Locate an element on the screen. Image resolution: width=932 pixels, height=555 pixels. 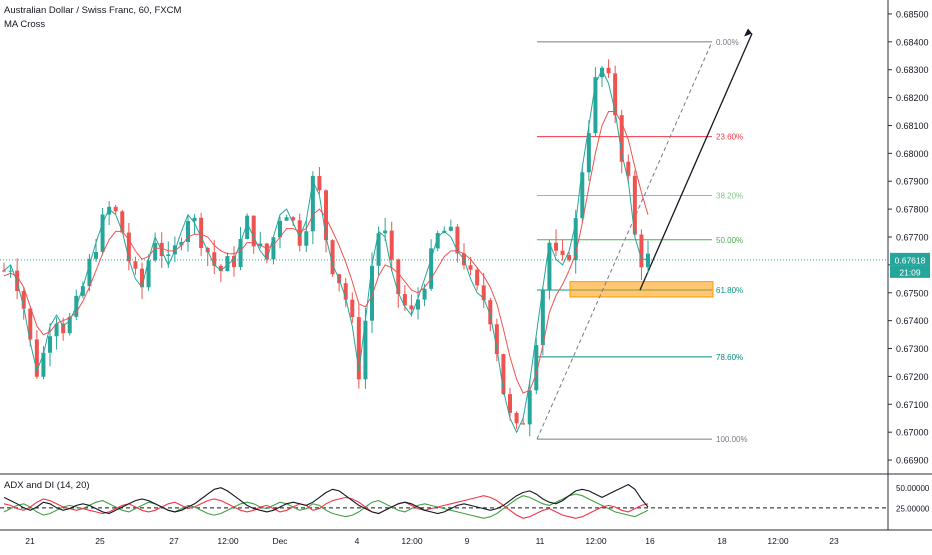
x-tick-label: 25 is located at coordinates (100, 541).